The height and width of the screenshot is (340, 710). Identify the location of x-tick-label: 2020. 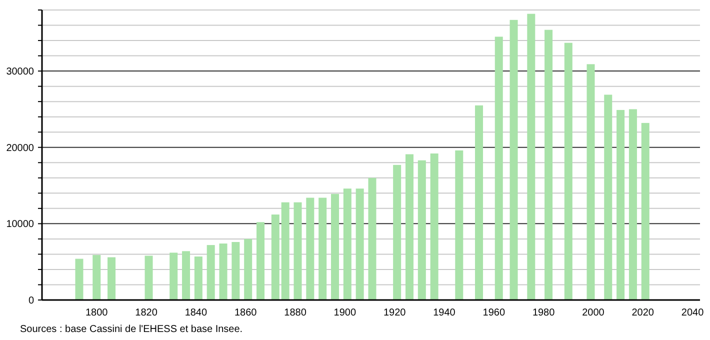
(643, 313).